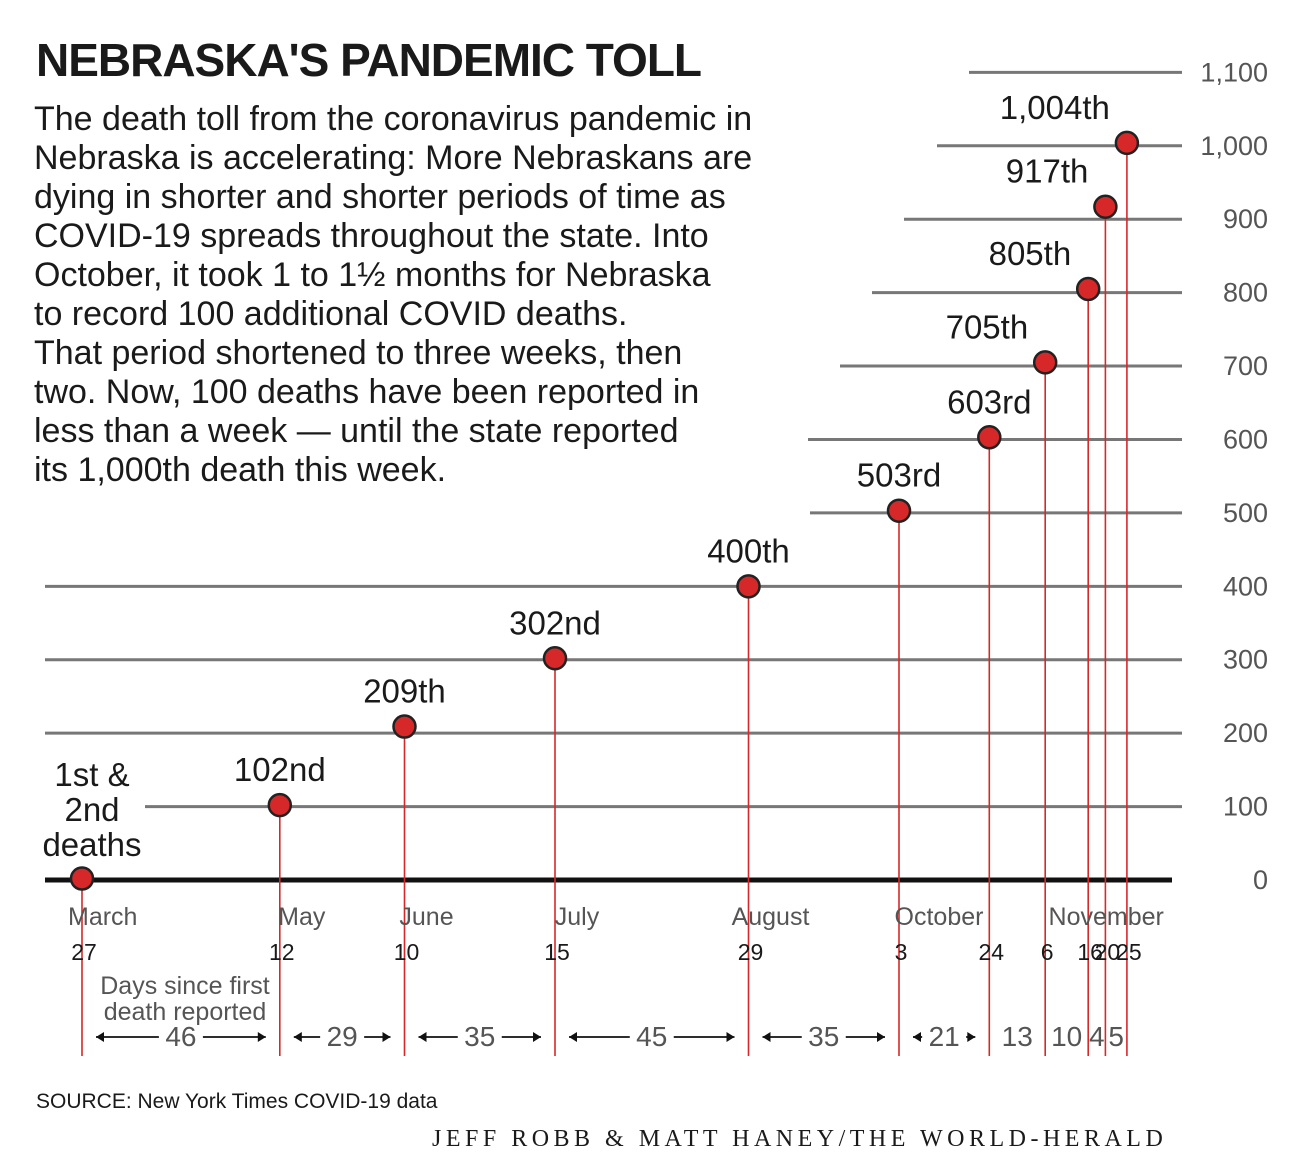  Describe the element at coordinates (1066, 1036) in the screenshot. I see `gap-value: 10` at that location.